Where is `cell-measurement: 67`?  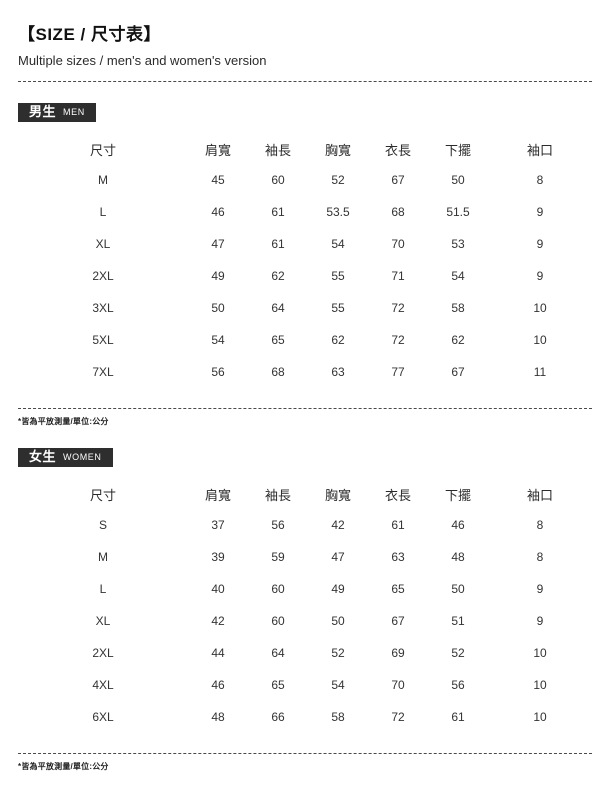
cell-measurement: 67 is located at coordinates (398, 180).